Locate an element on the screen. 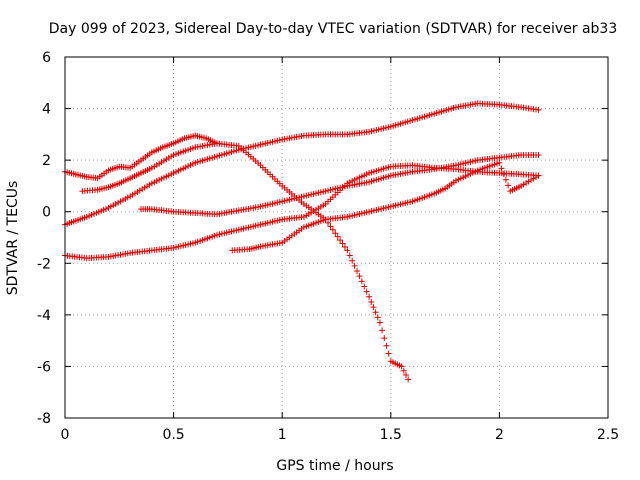 The height and width of the screenshot is (480, 640). x-tick-label: 2 is located at coordinates (499, 435).